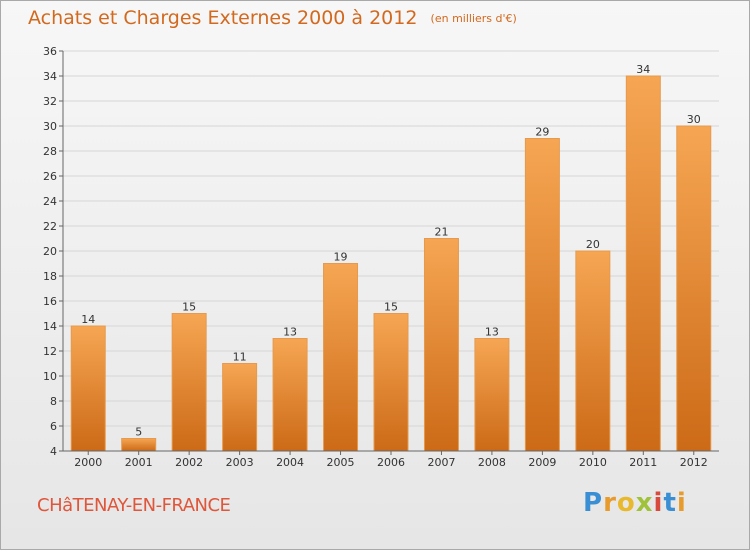 This screenshot has height=550, width=750. Describe the element at coordinates (50, 376) in the screenshot. I see `y-tick-label: 10` at that location.